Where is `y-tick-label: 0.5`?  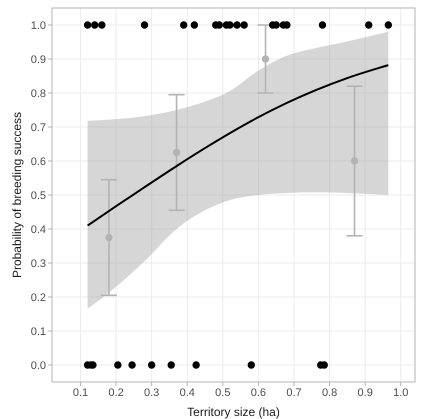
y-tick-label: 0.5 is located at coordinates (38, 196).